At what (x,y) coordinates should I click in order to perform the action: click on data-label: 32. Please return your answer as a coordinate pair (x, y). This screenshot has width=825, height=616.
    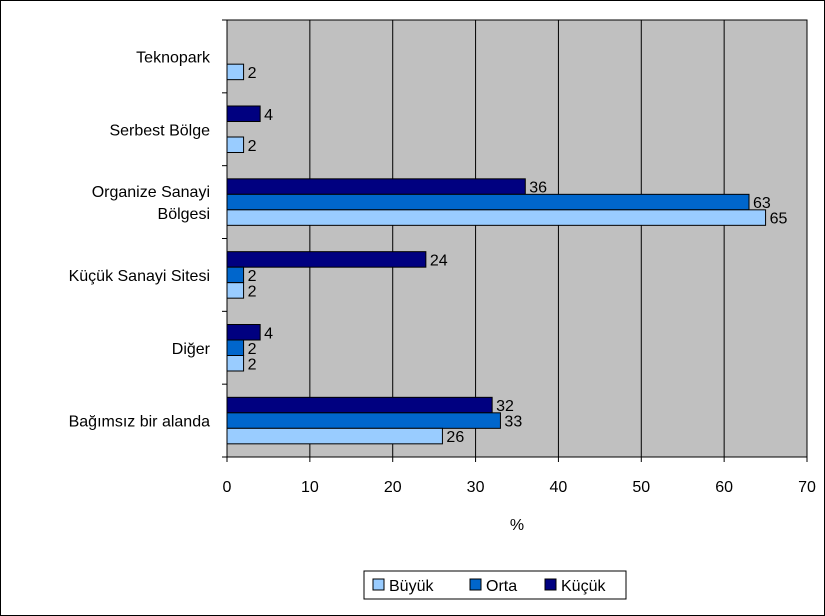
    Looking at the image, I should click on (505, 406).